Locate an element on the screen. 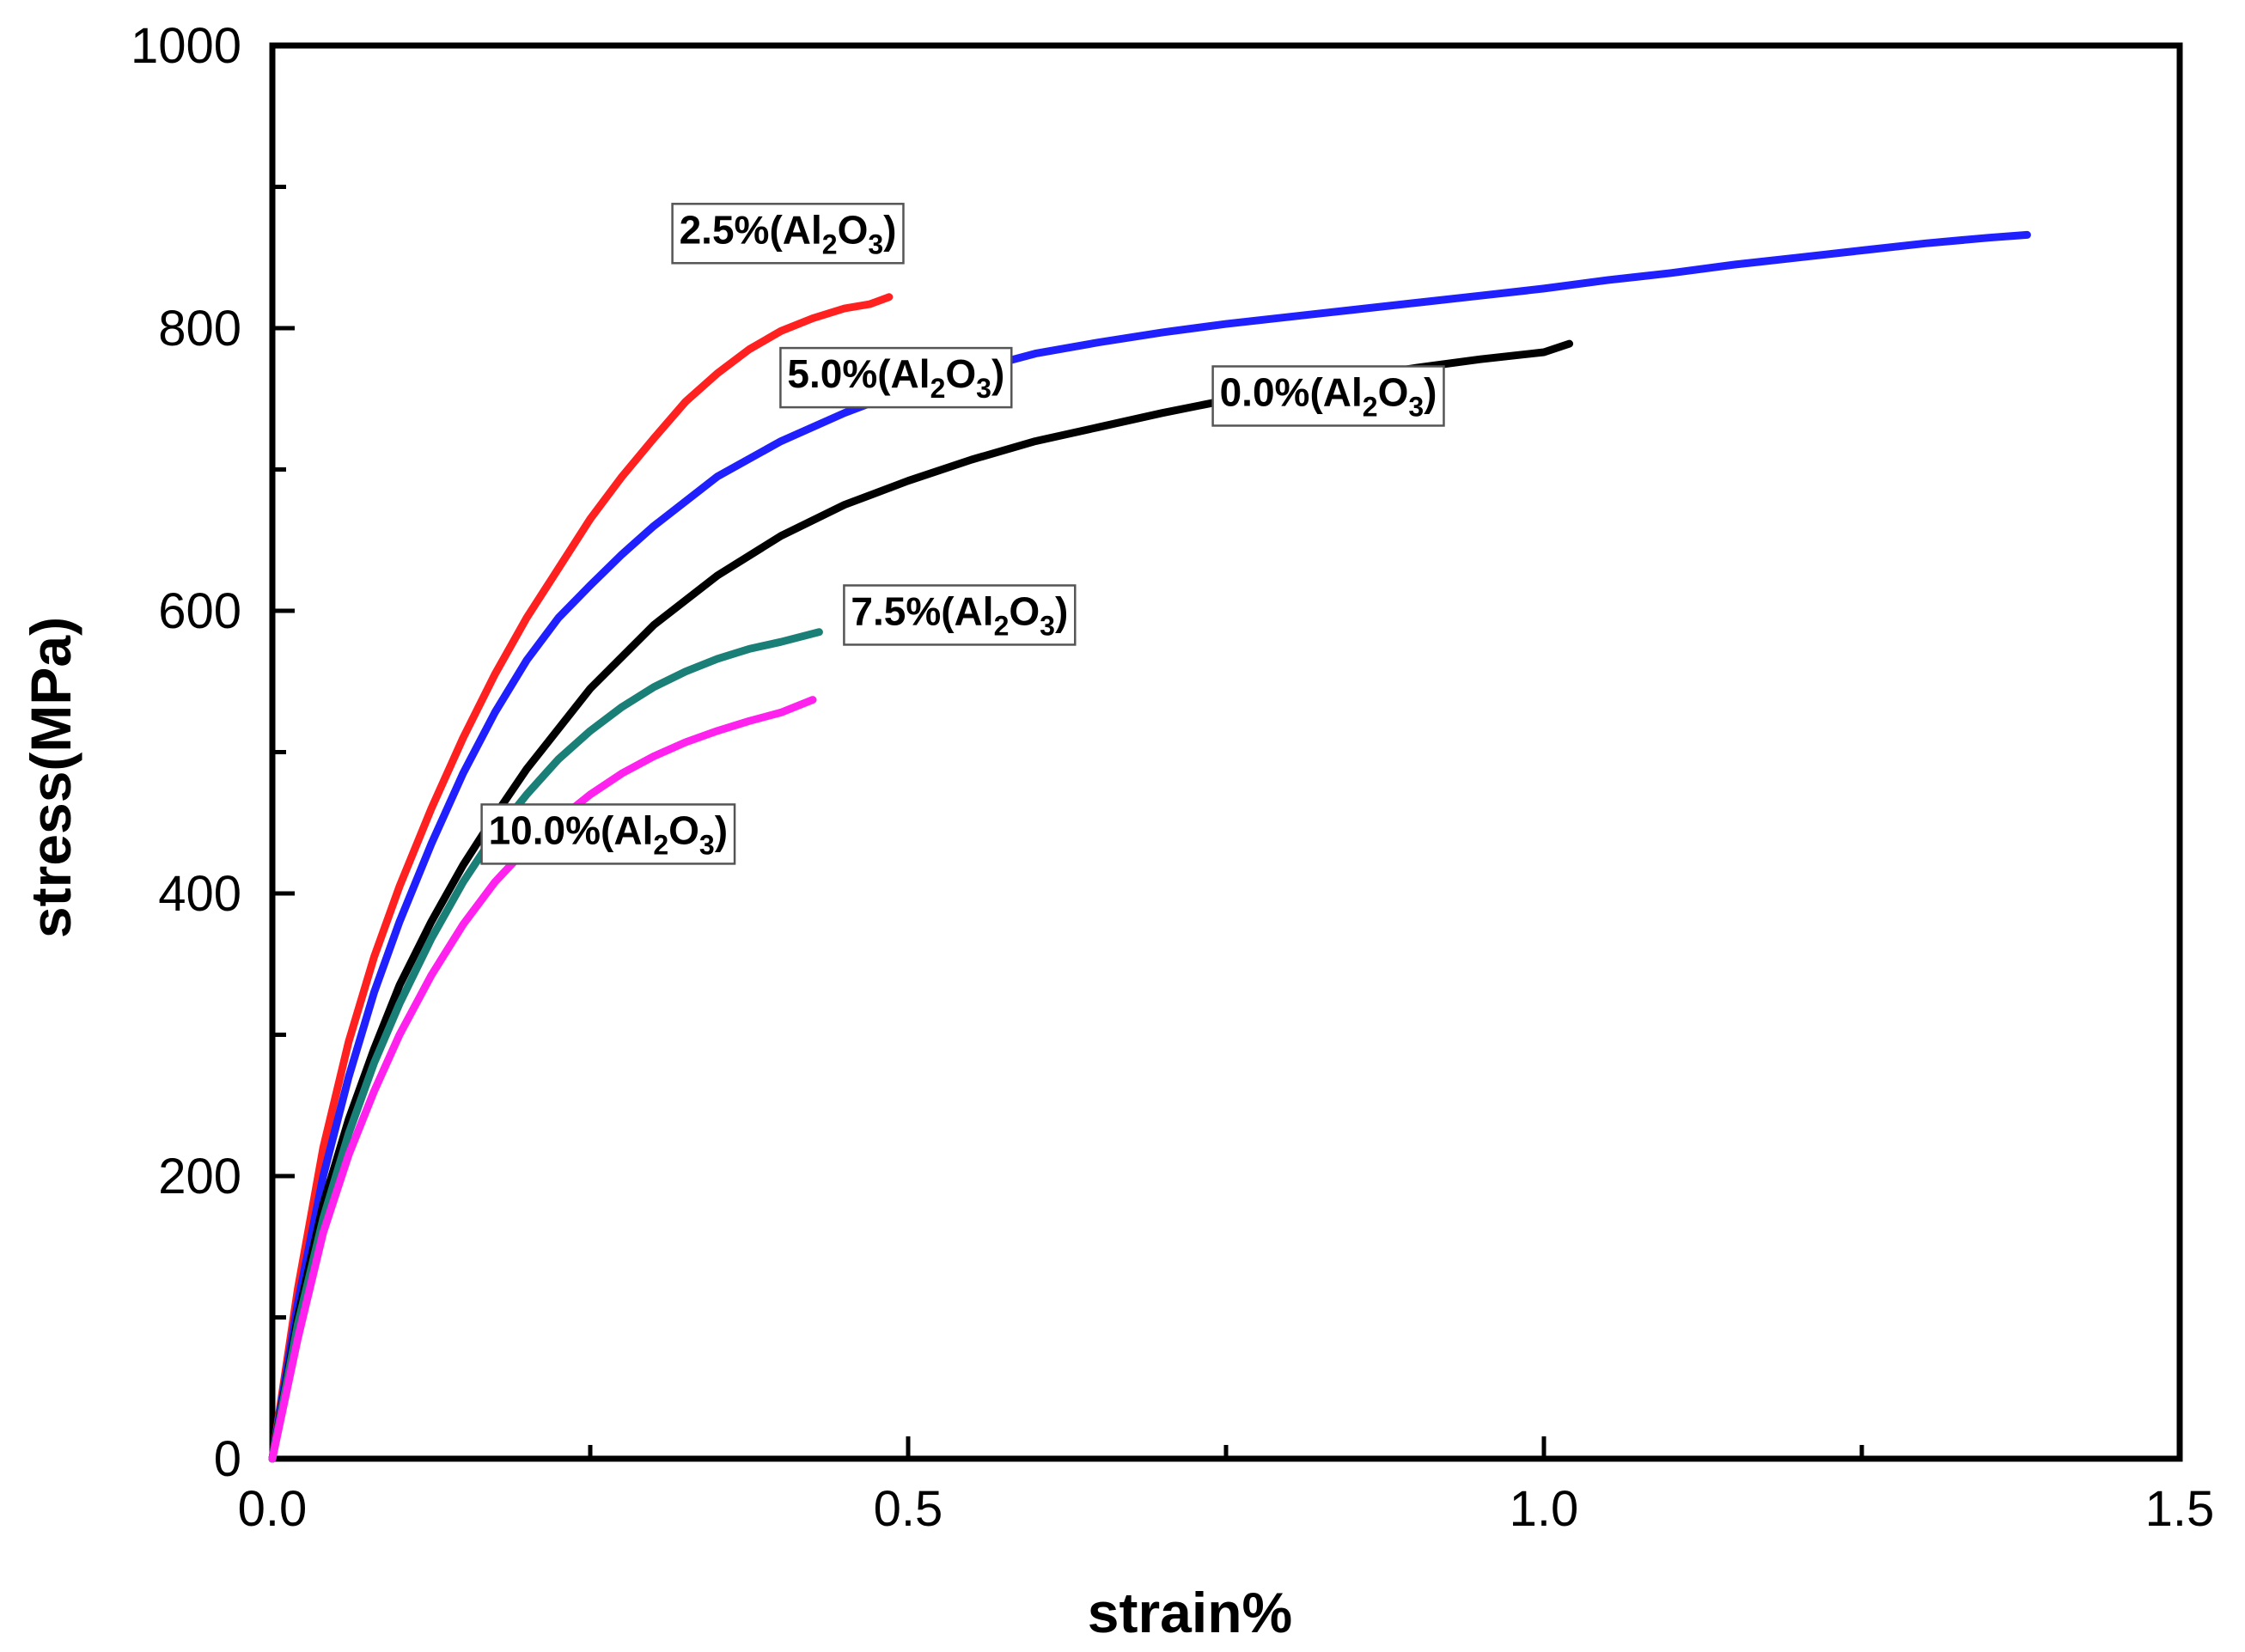 Image resolution: width=2245 pixels, height=1652 pixels. curve-label-text: 0.0%(Al2O3) is located at coordinates (1328, 396).